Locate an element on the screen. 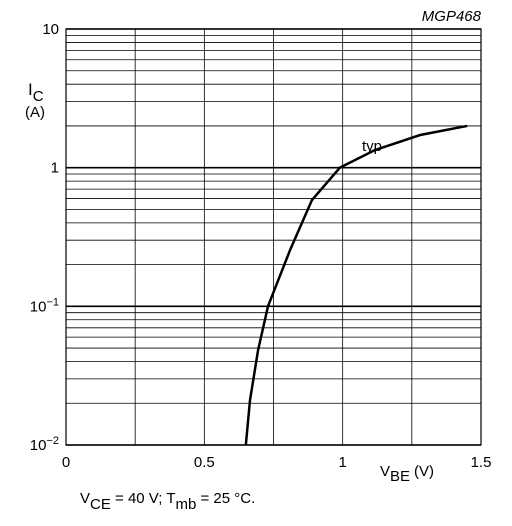 The image size is (512, 526). y-axis-label: IC is located at coordinates (36, 92).